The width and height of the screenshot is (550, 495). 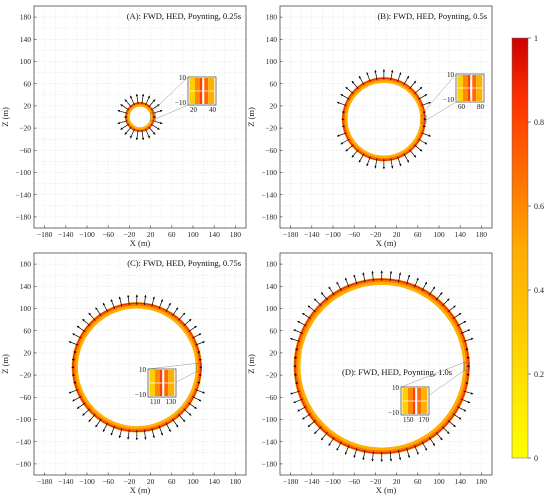 I want to click on x-tick-label: 60, so click(x=172, y=481).